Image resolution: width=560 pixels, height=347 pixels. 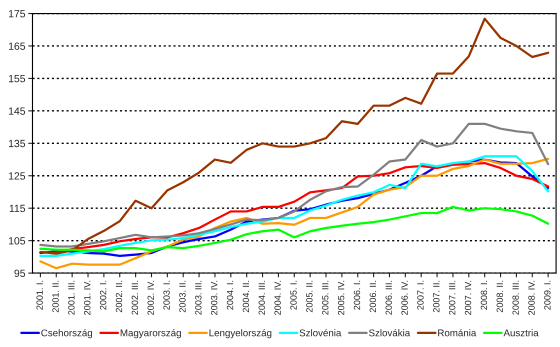 What do you see at coordinates (71, 297) in the screenshot?
I see `x-tick-label: 2001. III.` at bounding box center [71, 297].